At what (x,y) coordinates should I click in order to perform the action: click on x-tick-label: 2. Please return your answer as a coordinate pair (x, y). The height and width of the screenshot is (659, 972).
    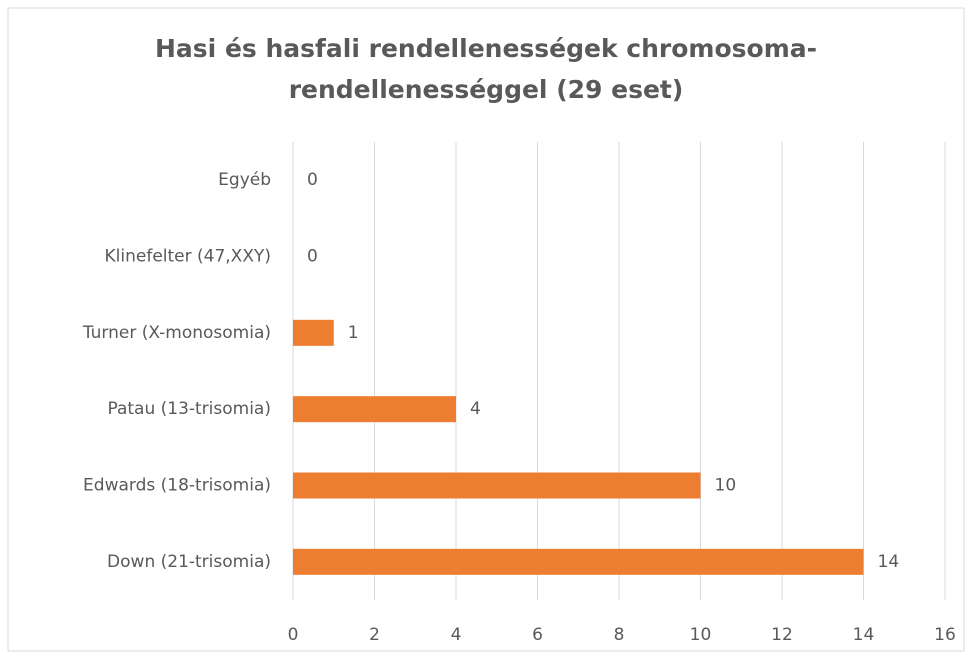
    Looking at the image, I should click on (374, 635).